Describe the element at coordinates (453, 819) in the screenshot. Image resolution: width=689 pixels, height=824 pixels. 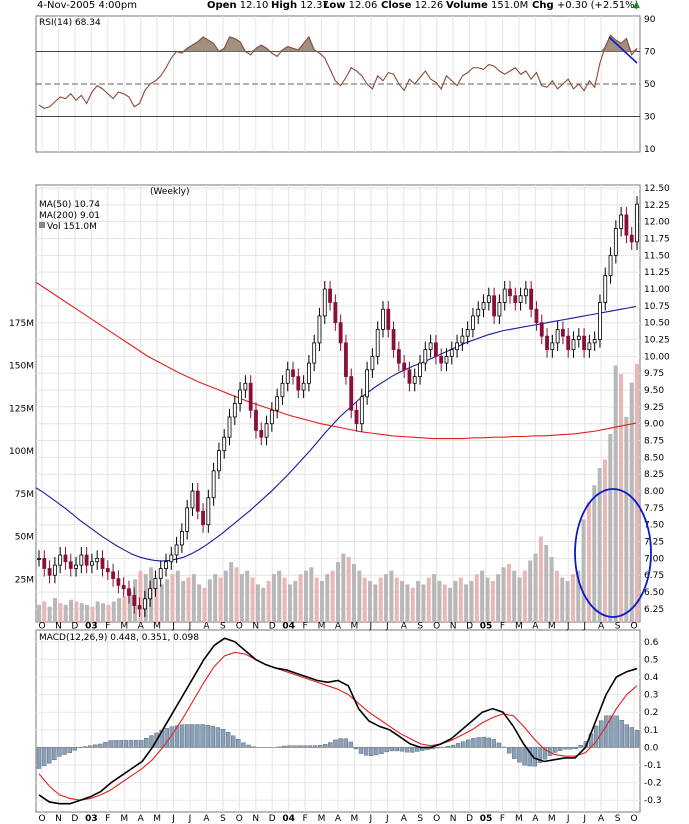
I see `x-tick-label: N` at that location.